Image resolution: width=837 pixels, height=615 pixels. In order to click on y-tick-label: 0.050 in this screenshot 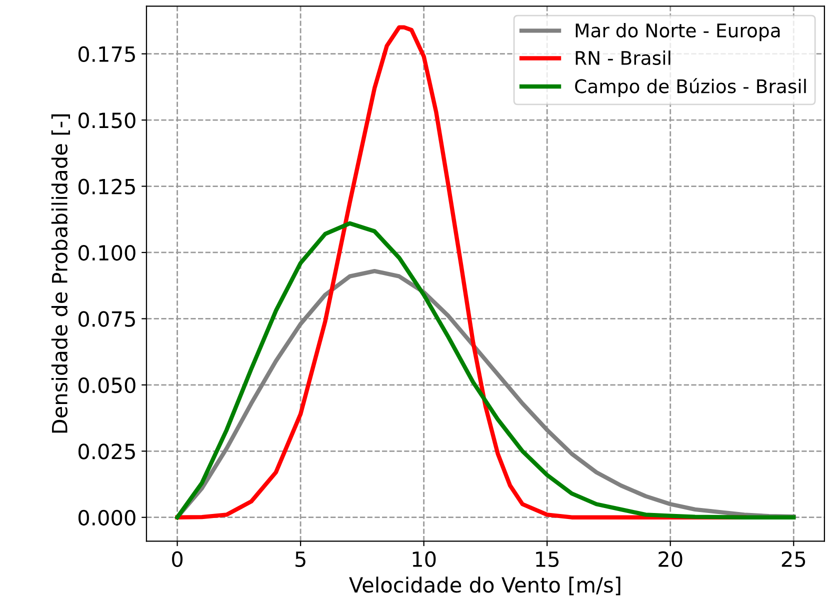, I will do `click(107, 385)`.